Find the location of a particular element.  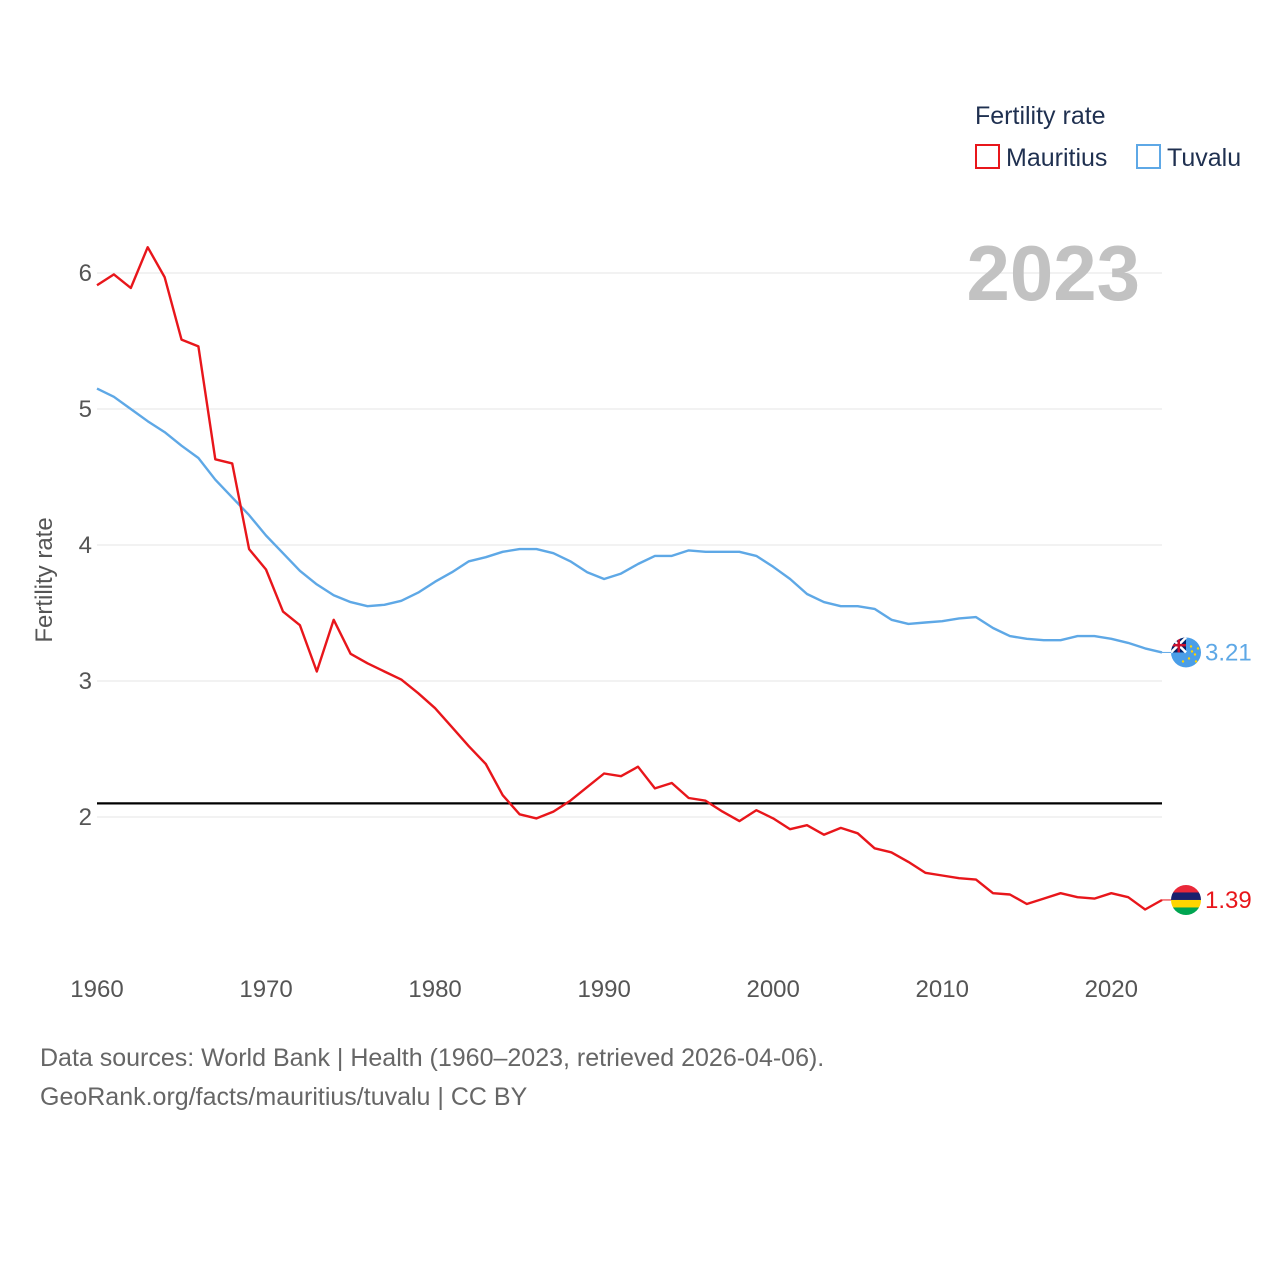

x-tick-label: 1990 is located at coordinates (603, 989).